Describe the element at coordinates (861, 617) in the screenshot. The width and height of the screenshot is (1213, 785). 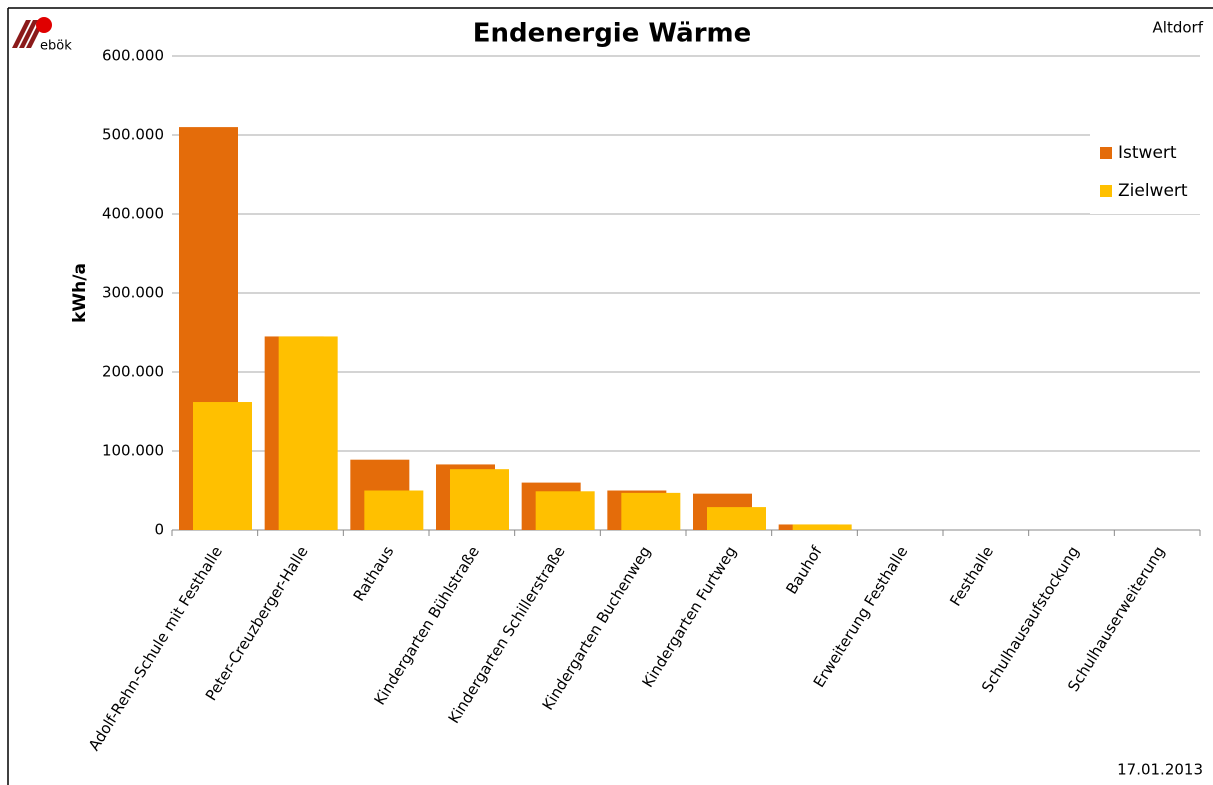
I see `x-tick-label: Erweiterung Festhalle` at that location.